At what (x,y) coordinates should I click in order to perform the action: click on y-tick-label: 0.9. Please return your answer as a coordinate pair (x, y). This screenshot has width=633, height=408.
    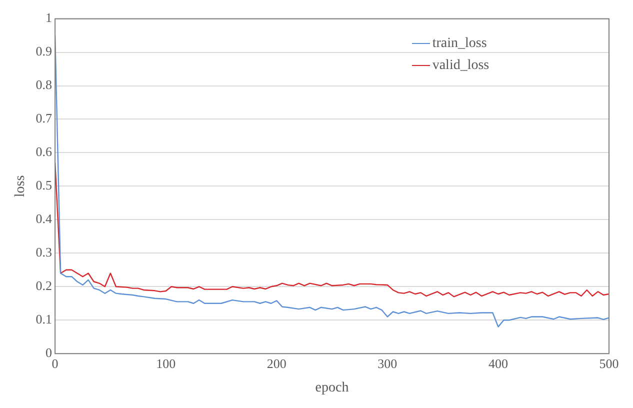
    Looking at the image, I should click on (44, 51).